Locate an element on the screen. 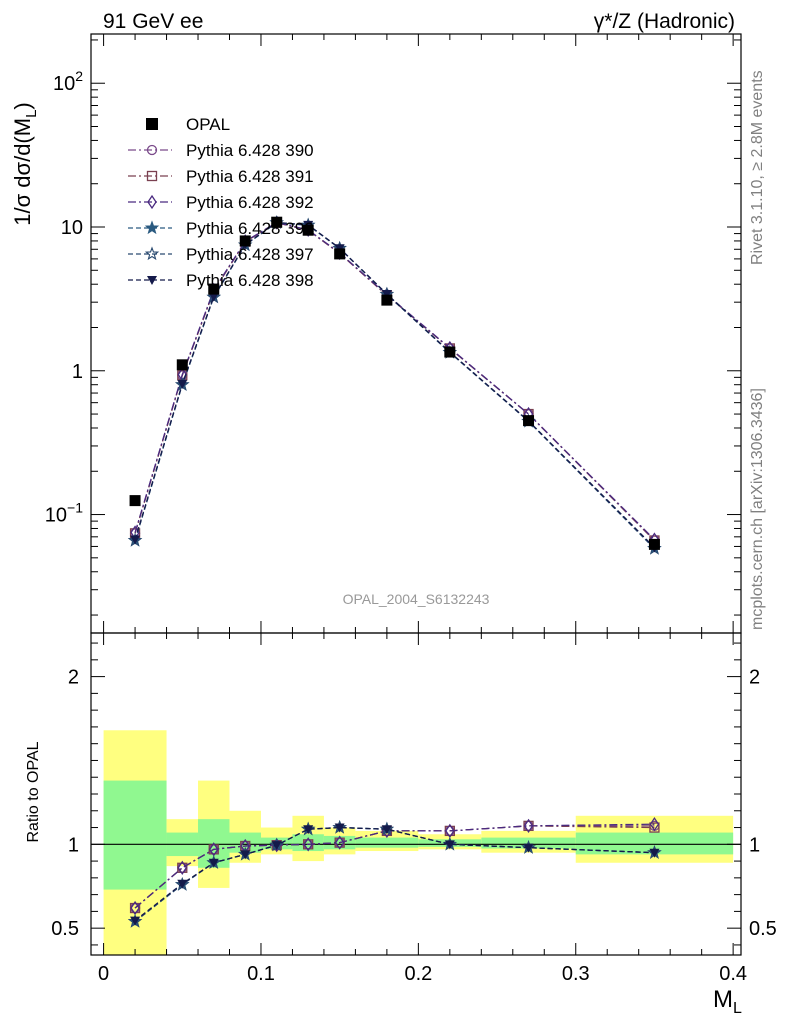  series-line is located at coordinates (394, 874).